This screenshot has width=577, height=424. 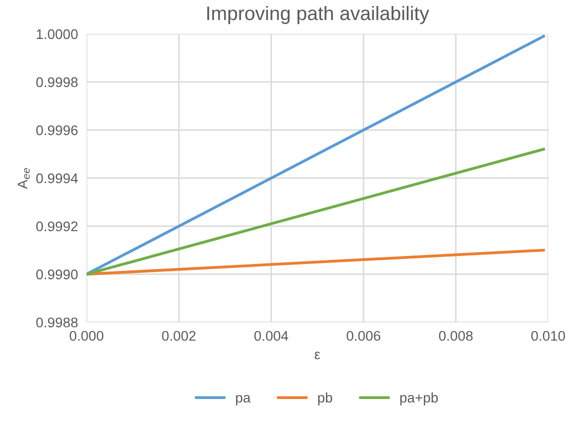 What do you see at coordinates (57, 275) in the screenshot?
I see `y-tick-label: 0.9990` at bounding box center [57, 275].